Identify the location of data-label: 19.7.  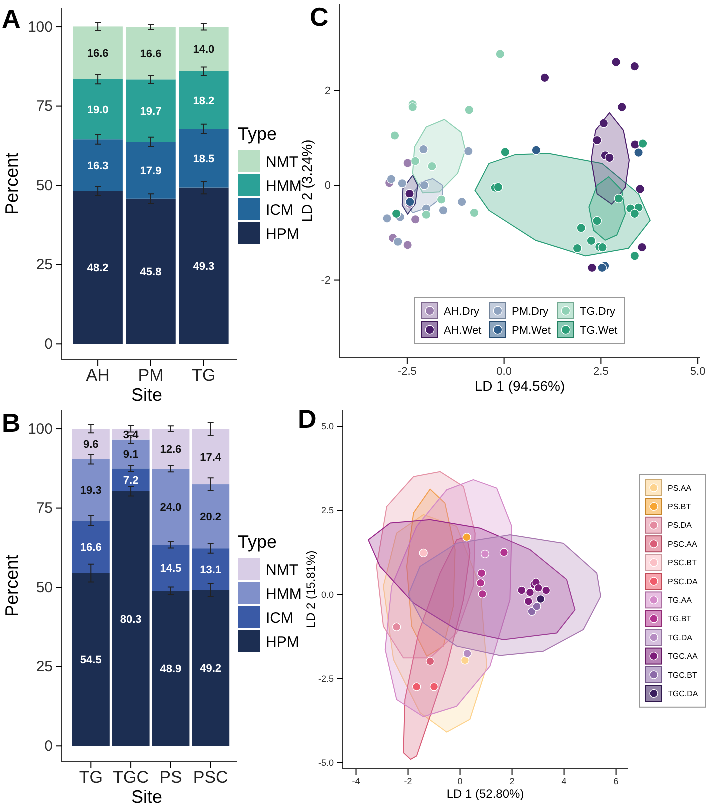
(151, 112).